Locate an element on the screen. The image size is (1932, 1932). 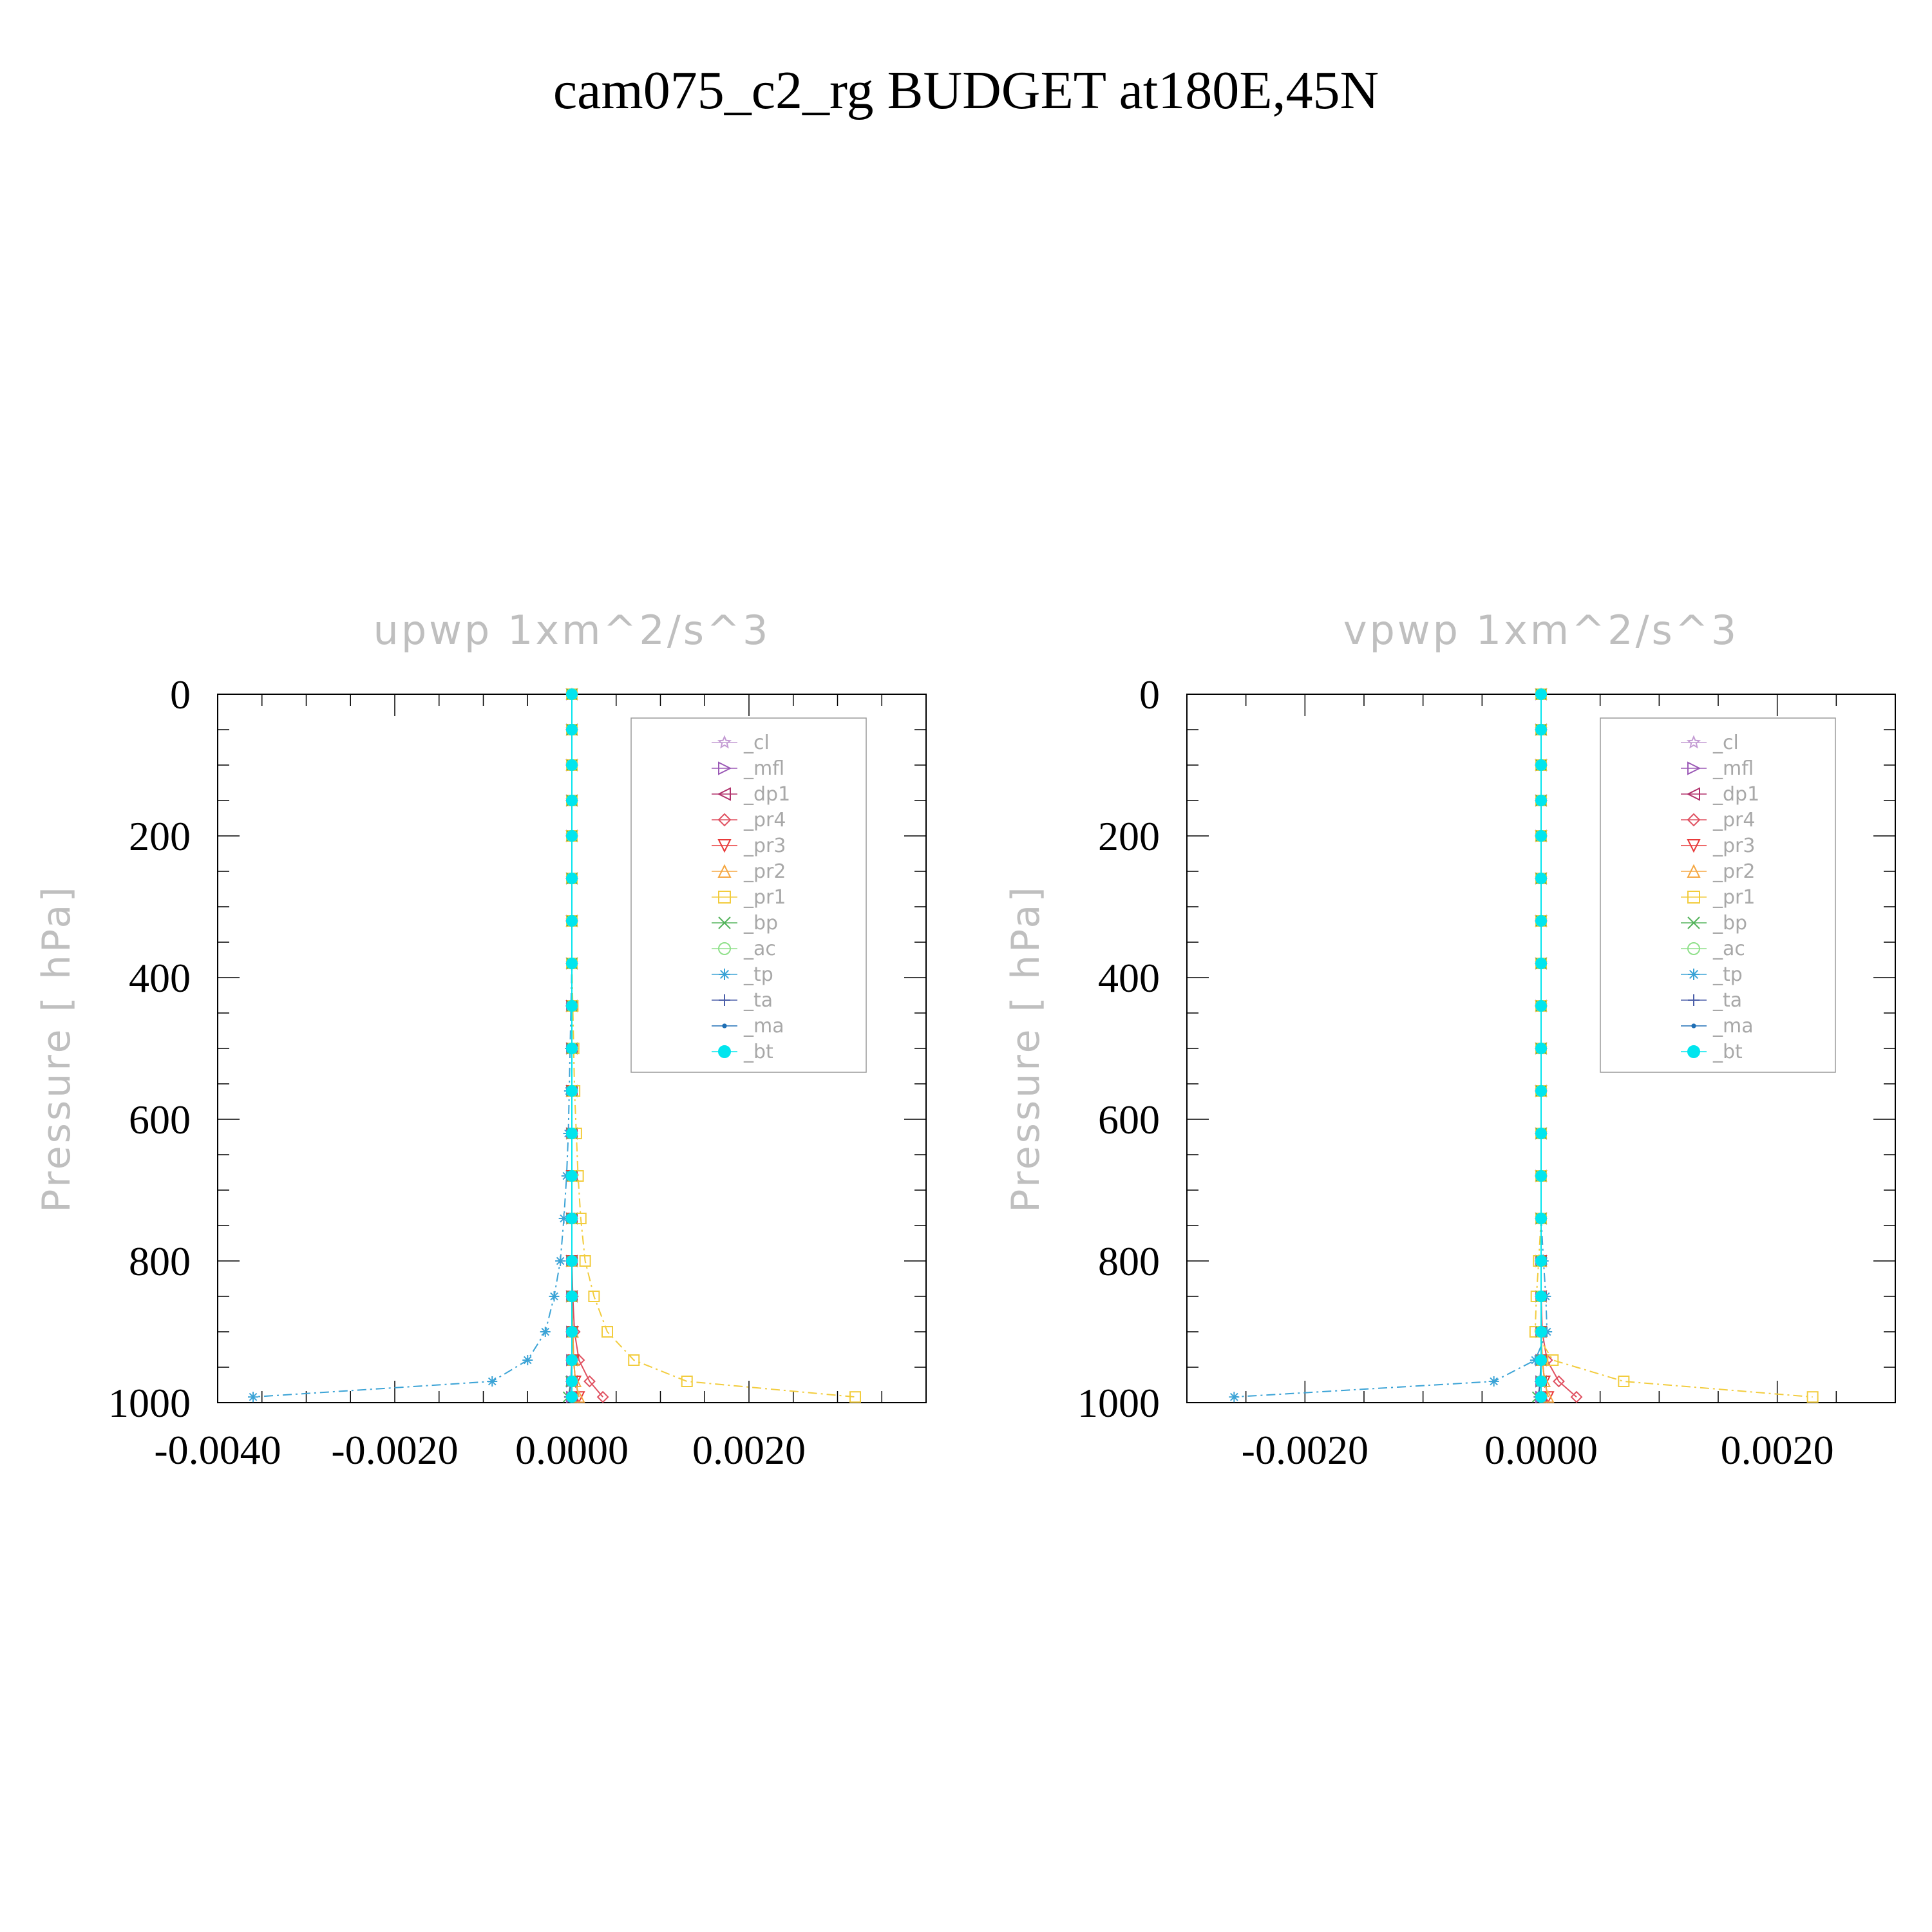
series-tp is located at coordinates (413, 1046).